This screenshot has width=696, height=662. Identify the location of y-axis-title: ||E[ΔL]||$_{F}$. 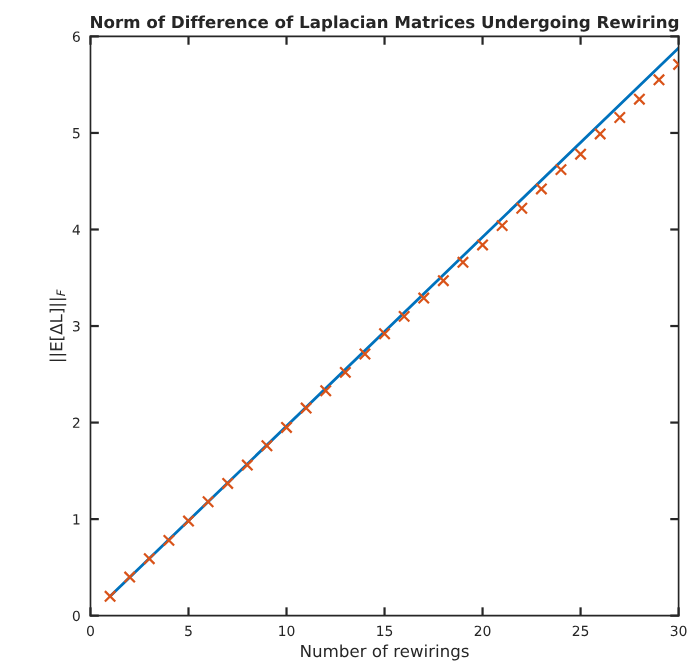
(58, 325).